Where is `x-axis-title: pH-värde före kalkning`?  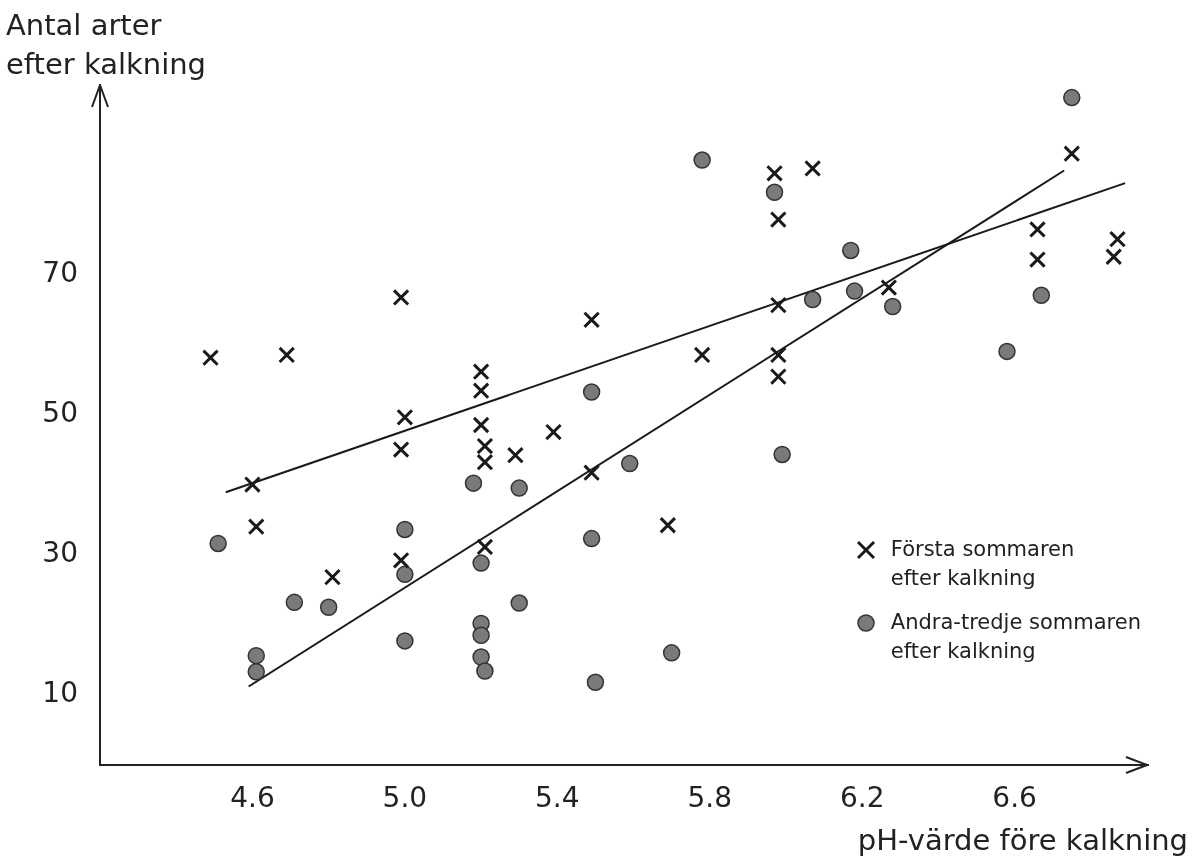 x-axis-title: pH-värde före kalkning is located at coordinates (1022, 840).